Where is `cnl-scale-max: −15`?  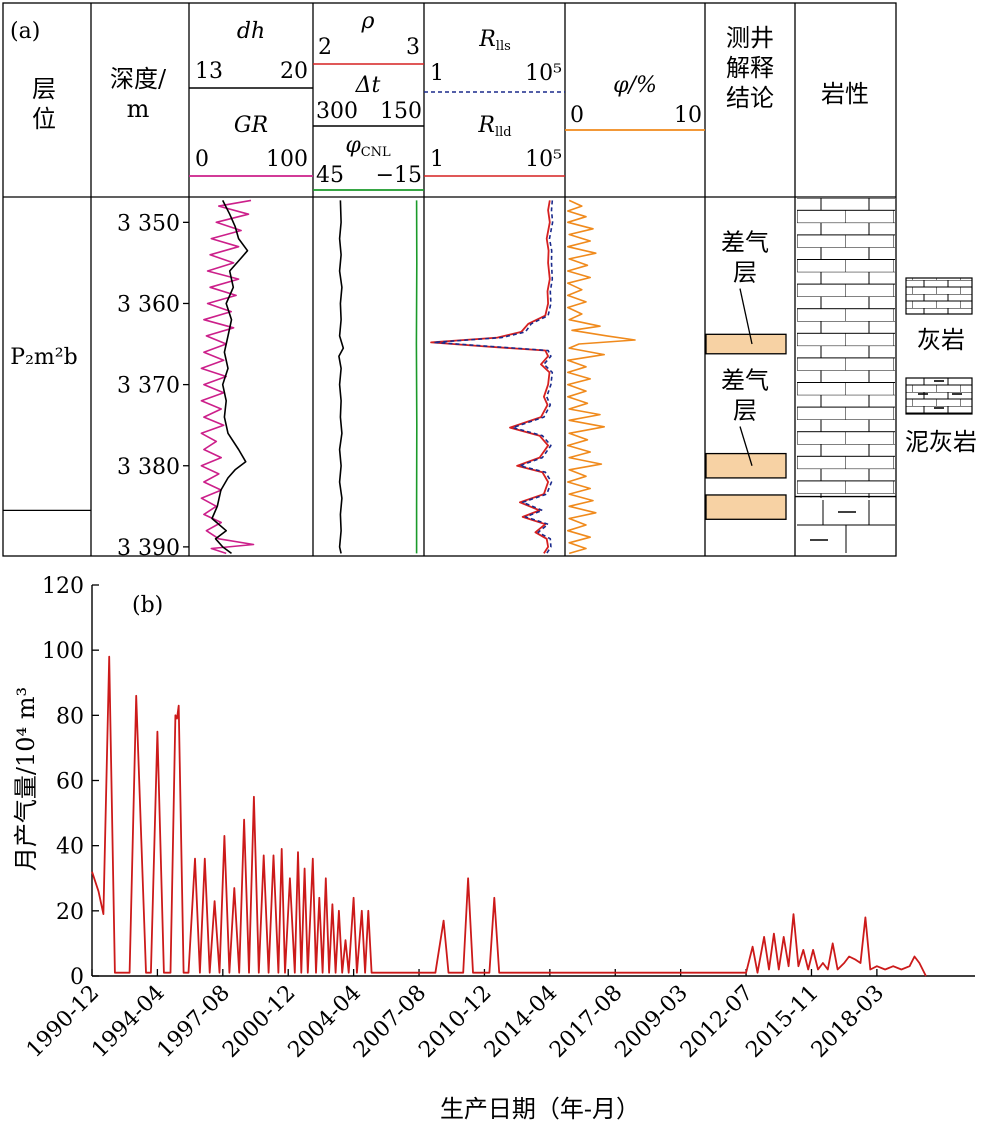
cnl-scale-max: −15 is located at coordinates (399, 175).